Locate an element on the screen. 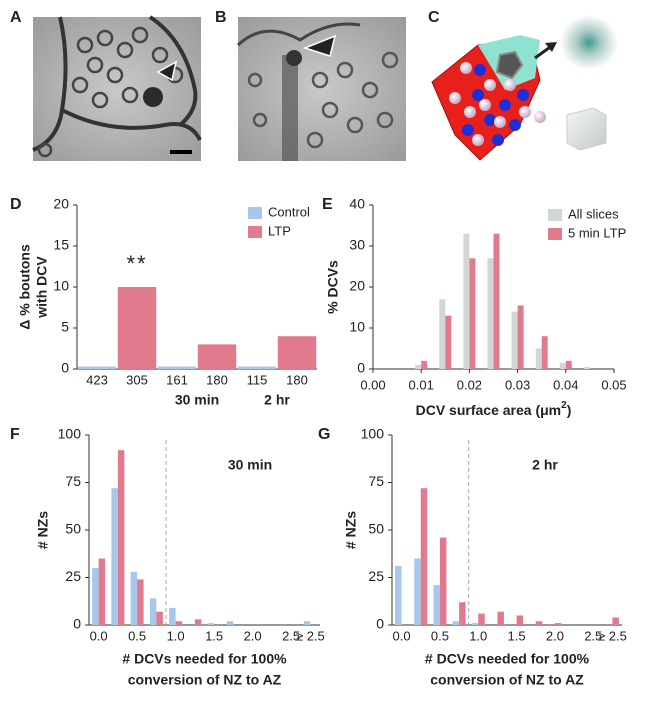 Image resolution: width=649 pixels, height=701 pixels. x-tick-label: 0.00 is located at coordinates (372, 384).